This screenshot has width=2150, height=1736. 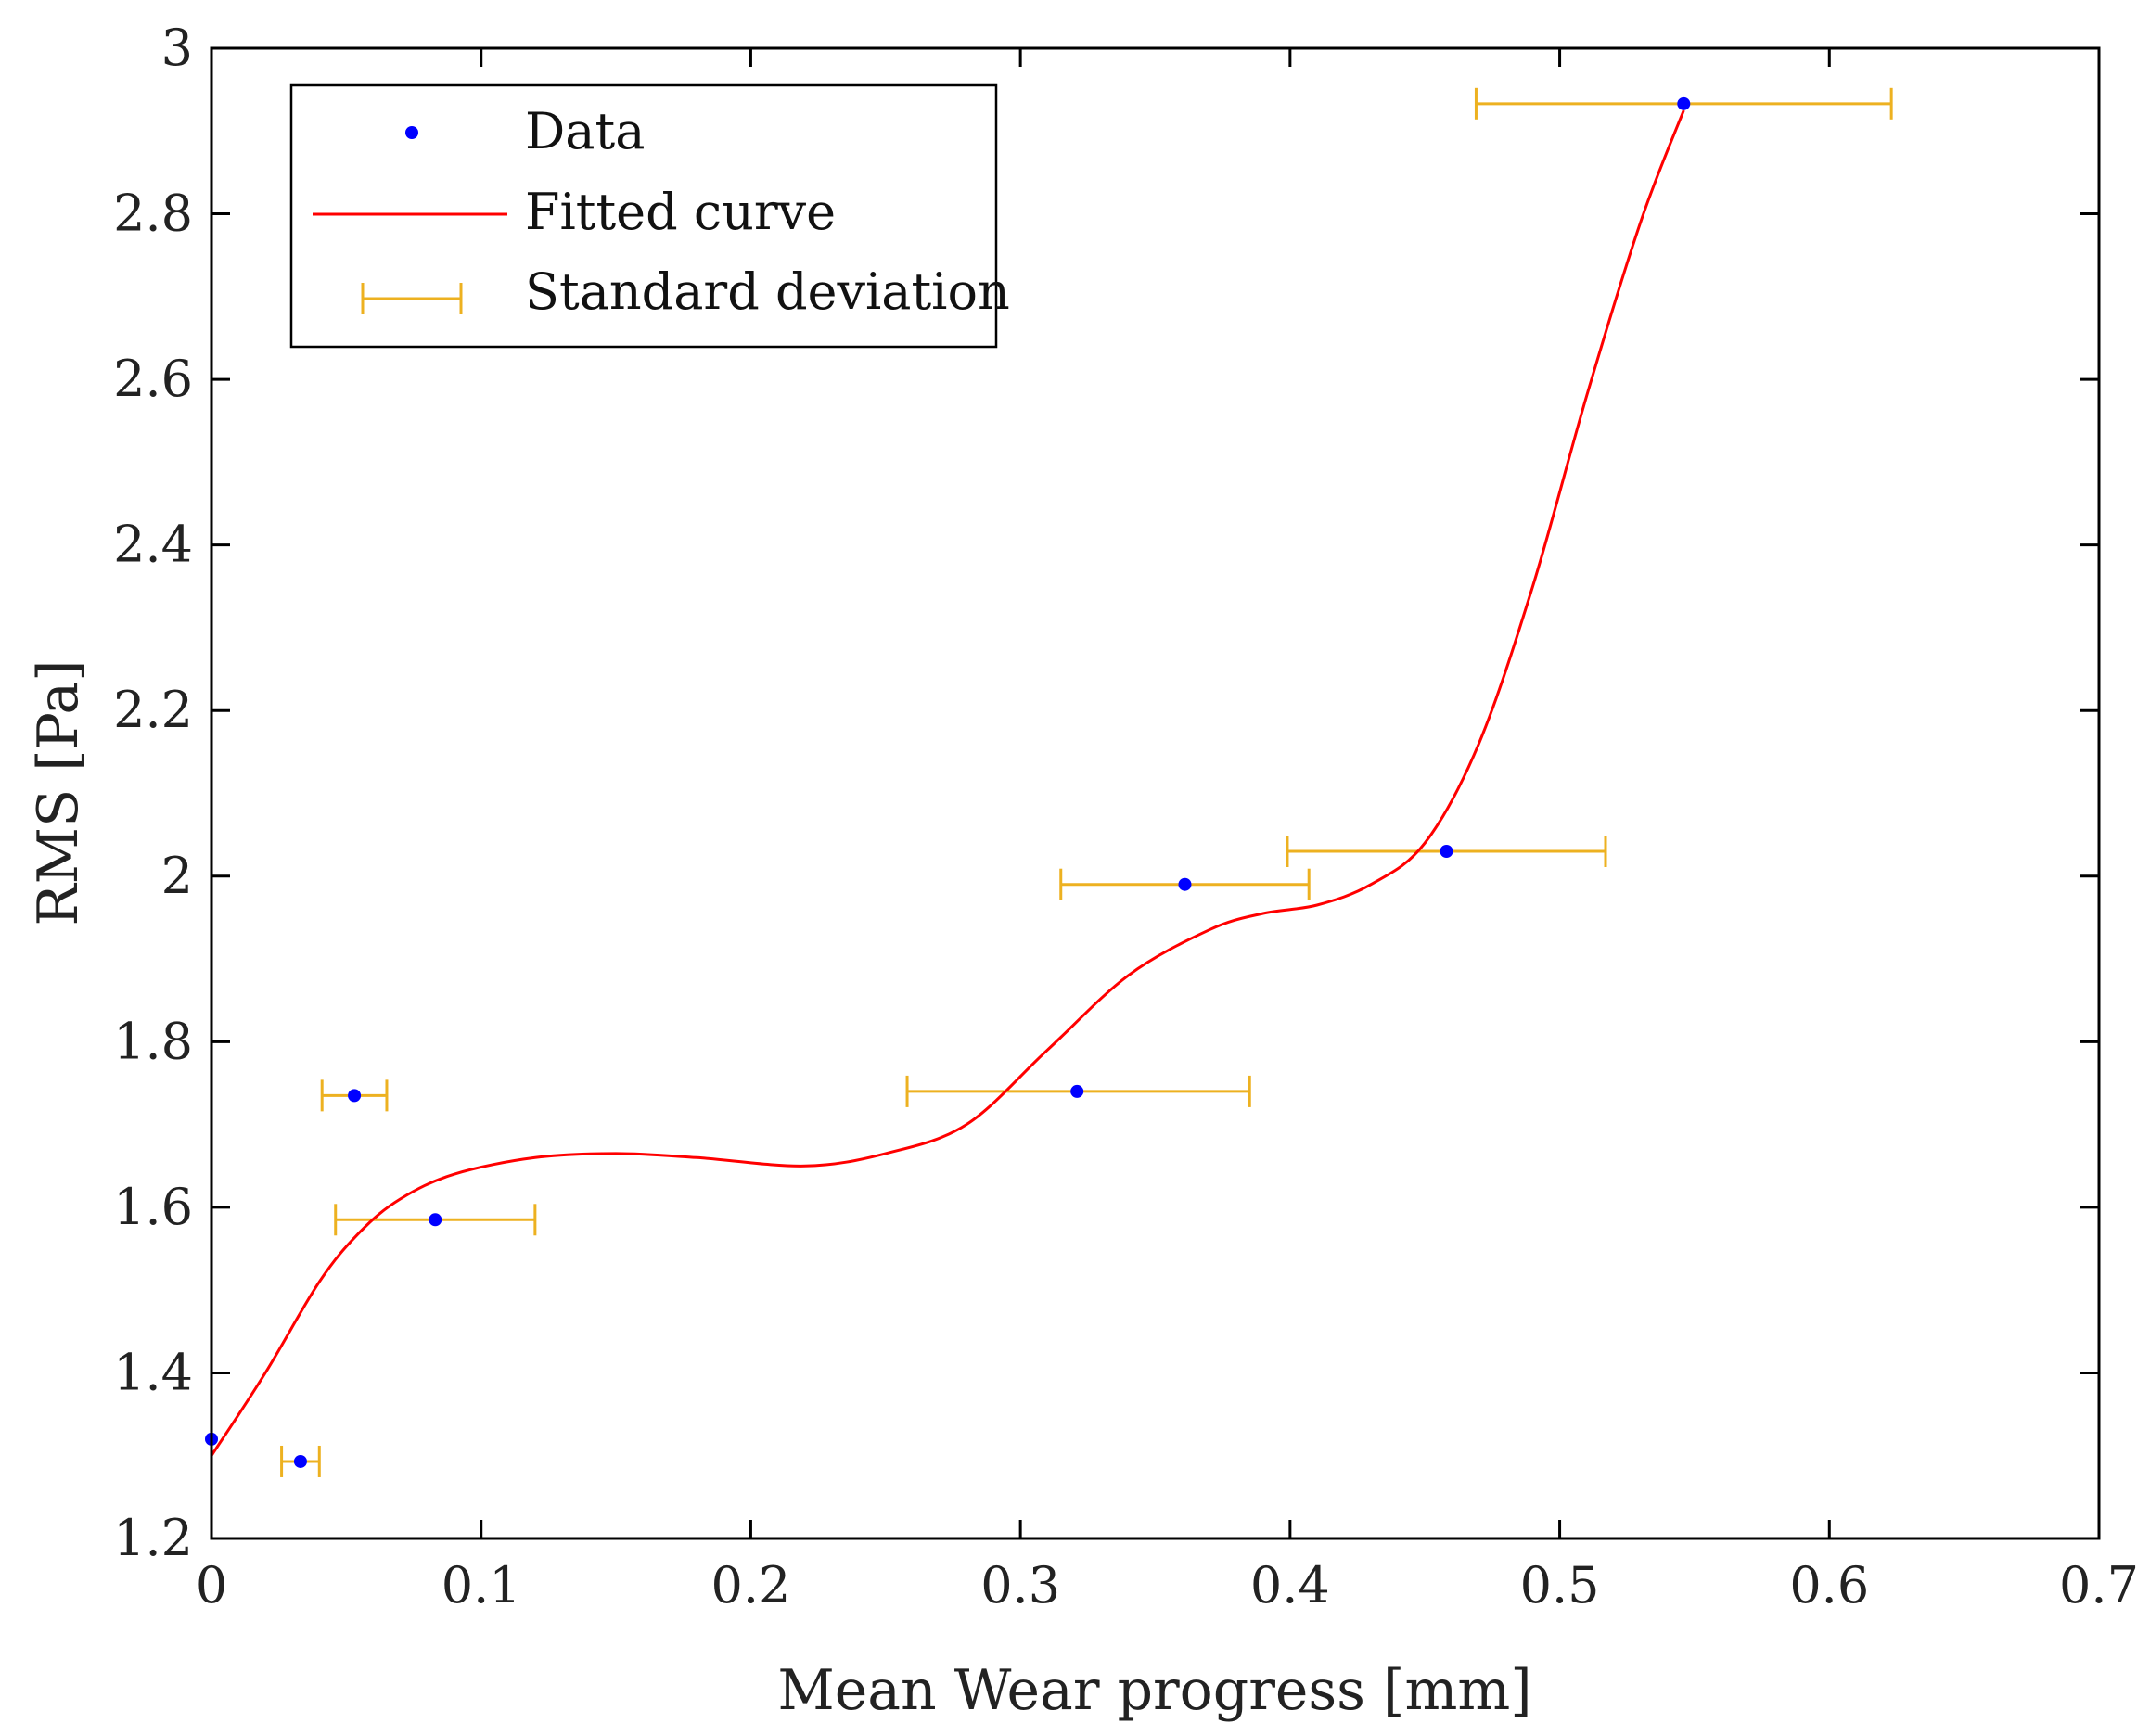 What do you see at coordinates (211, 1585) in the screenshot?
I see `x-tick-label: 0` at bounding box center [211, 1585].